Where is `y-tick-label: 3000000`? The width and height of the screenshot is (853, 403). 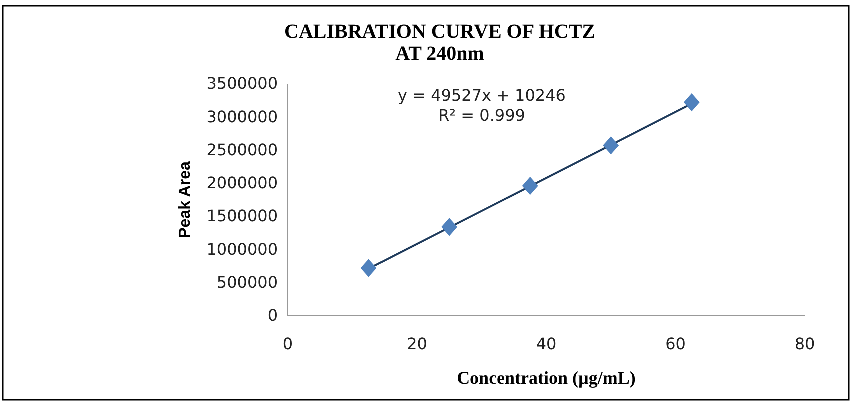 y-tick-label: 3000000 is located at coordinates (242, 116).